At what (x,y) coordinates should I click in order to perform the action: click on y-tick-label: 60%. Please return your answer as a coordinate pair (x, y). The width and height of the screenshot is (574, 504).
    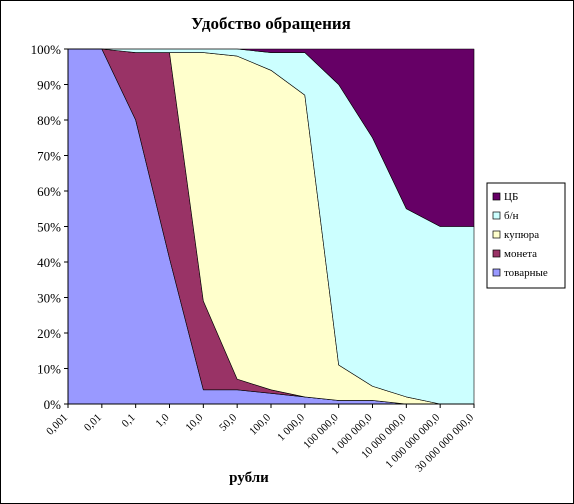
    Looking at the image, I should click on (49, 191).